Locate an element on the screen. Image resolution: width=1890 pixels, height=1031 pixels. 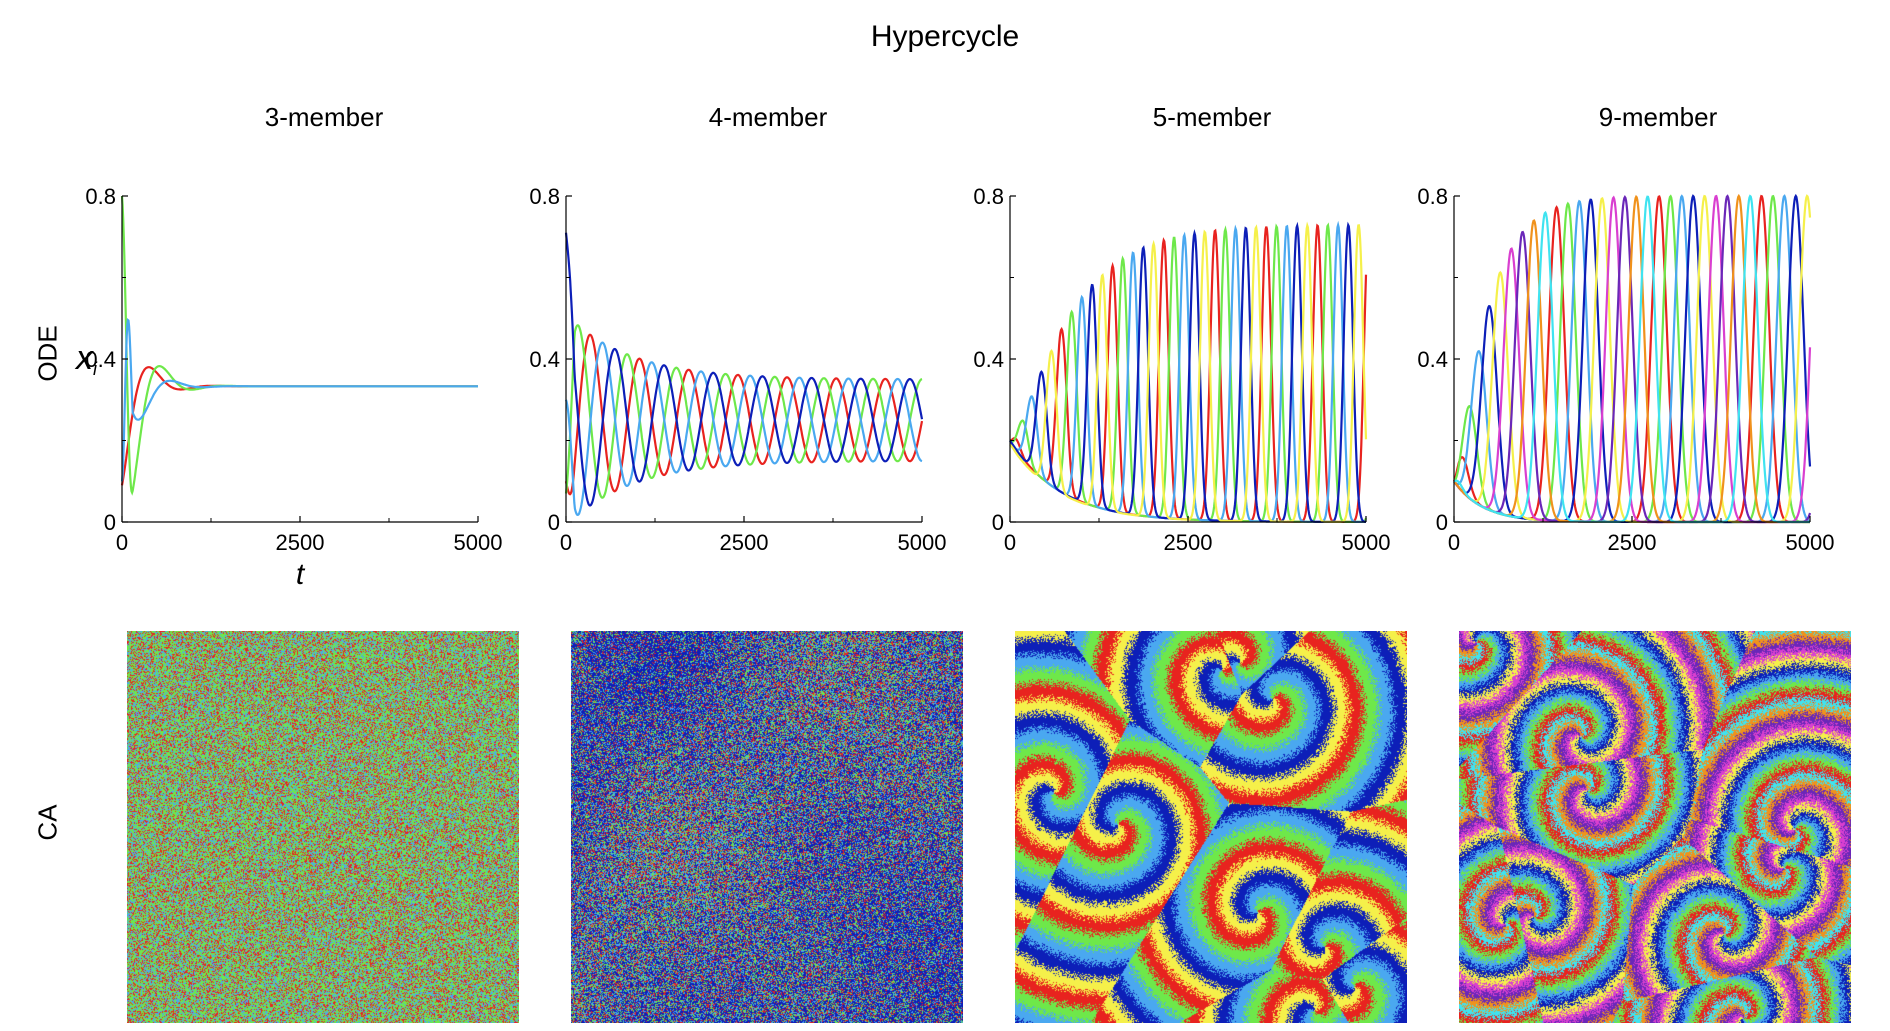
column-title-4-member: 4-member is located at coordinates (768, 117).